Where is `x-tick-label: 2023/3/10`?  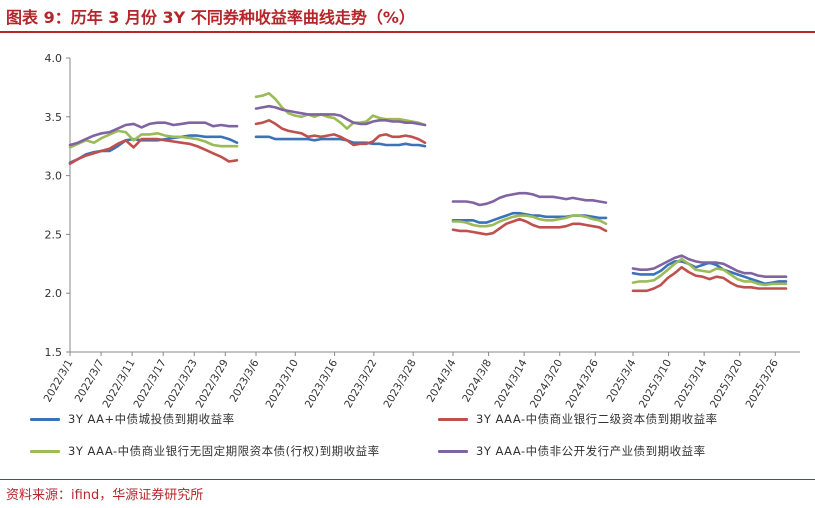
x-tick-label: 2023/3/10 is located at coordinates (282, 384).